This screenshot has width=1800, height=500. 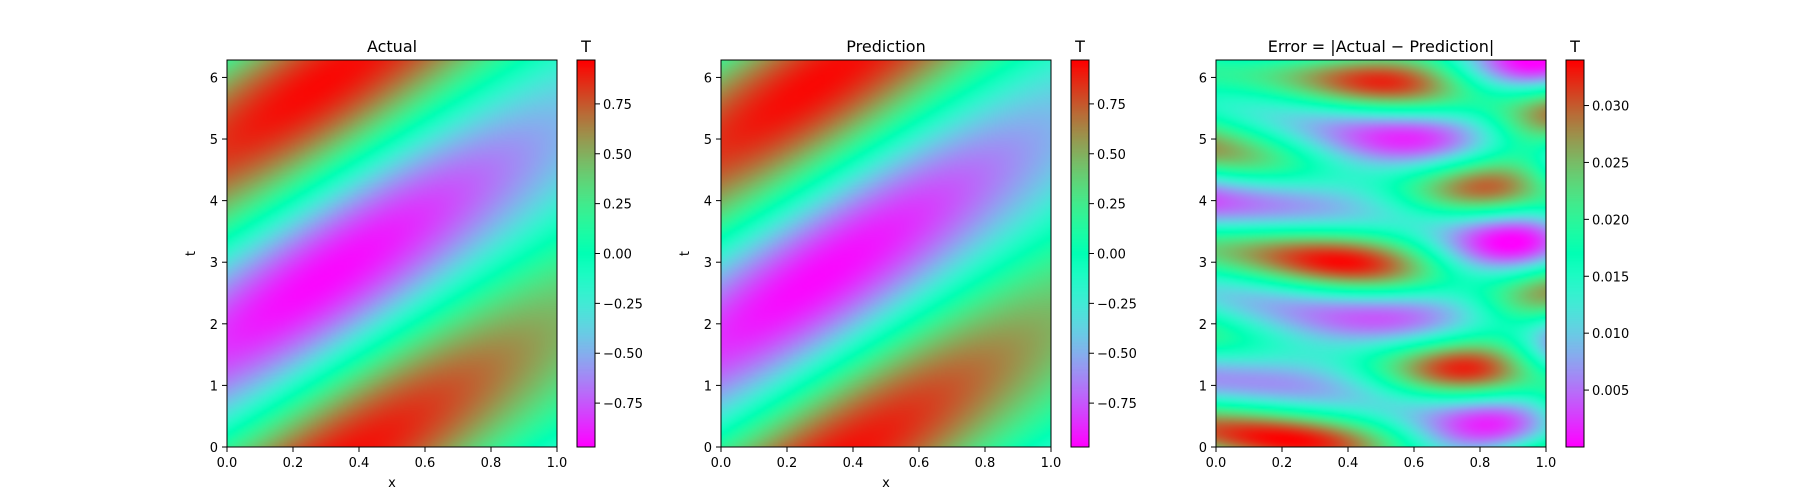 What do you see at coordinates (1381, 46) in the screenshot?
I see `plot-title: Error = |Actual − Prediction|` at bounding box center [1381, 46].